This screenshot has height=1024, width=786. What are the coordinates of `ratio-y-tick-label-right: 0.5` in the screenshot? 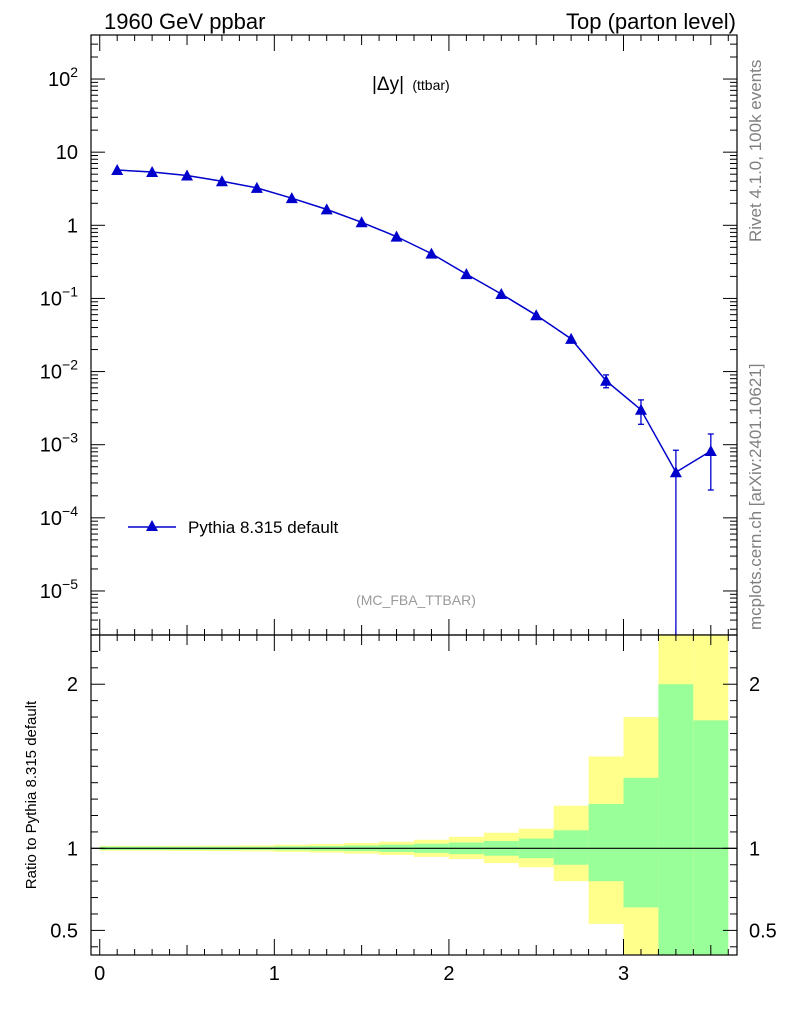 It's located at (763, 931).